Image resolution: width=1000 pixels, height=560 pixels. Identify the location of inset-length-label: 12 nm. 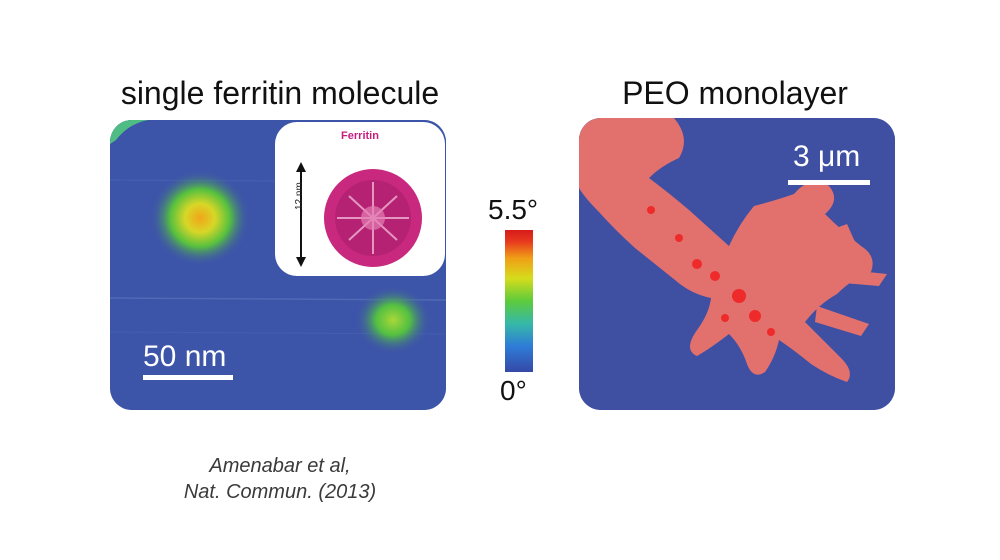
(299, 196).